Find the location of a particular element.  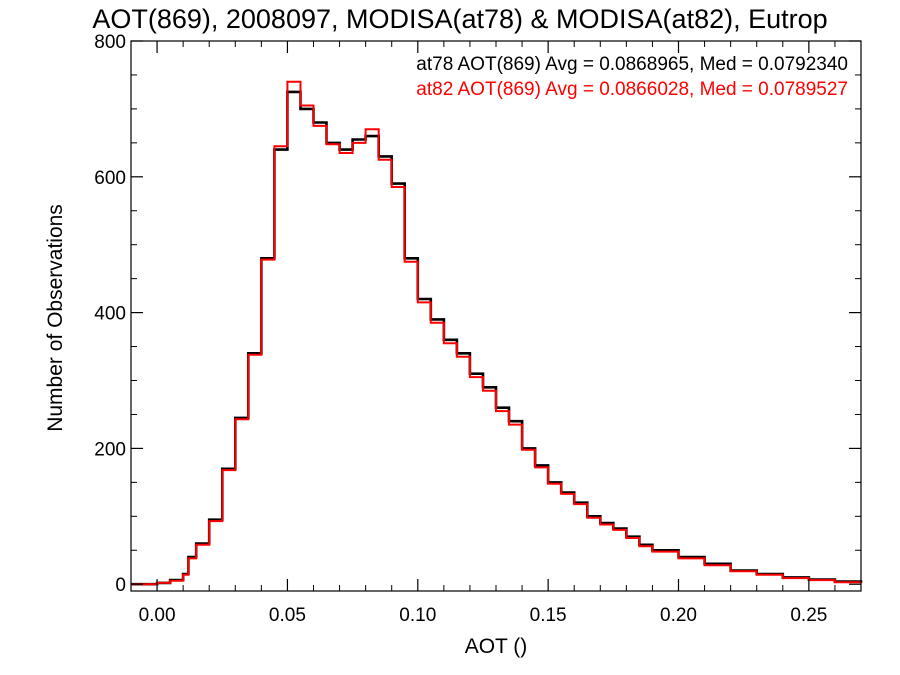

y-axis-label: Number of Observations is located at coordinates (55, 318).